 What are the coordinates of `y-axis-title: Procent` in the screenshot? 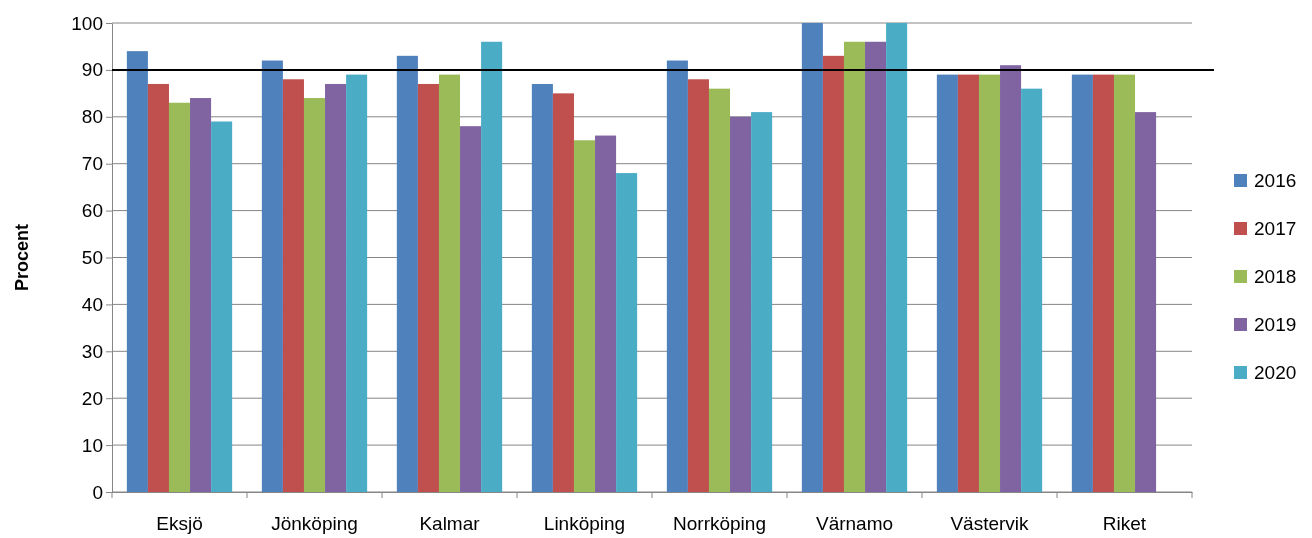 It's located at (22, 257).